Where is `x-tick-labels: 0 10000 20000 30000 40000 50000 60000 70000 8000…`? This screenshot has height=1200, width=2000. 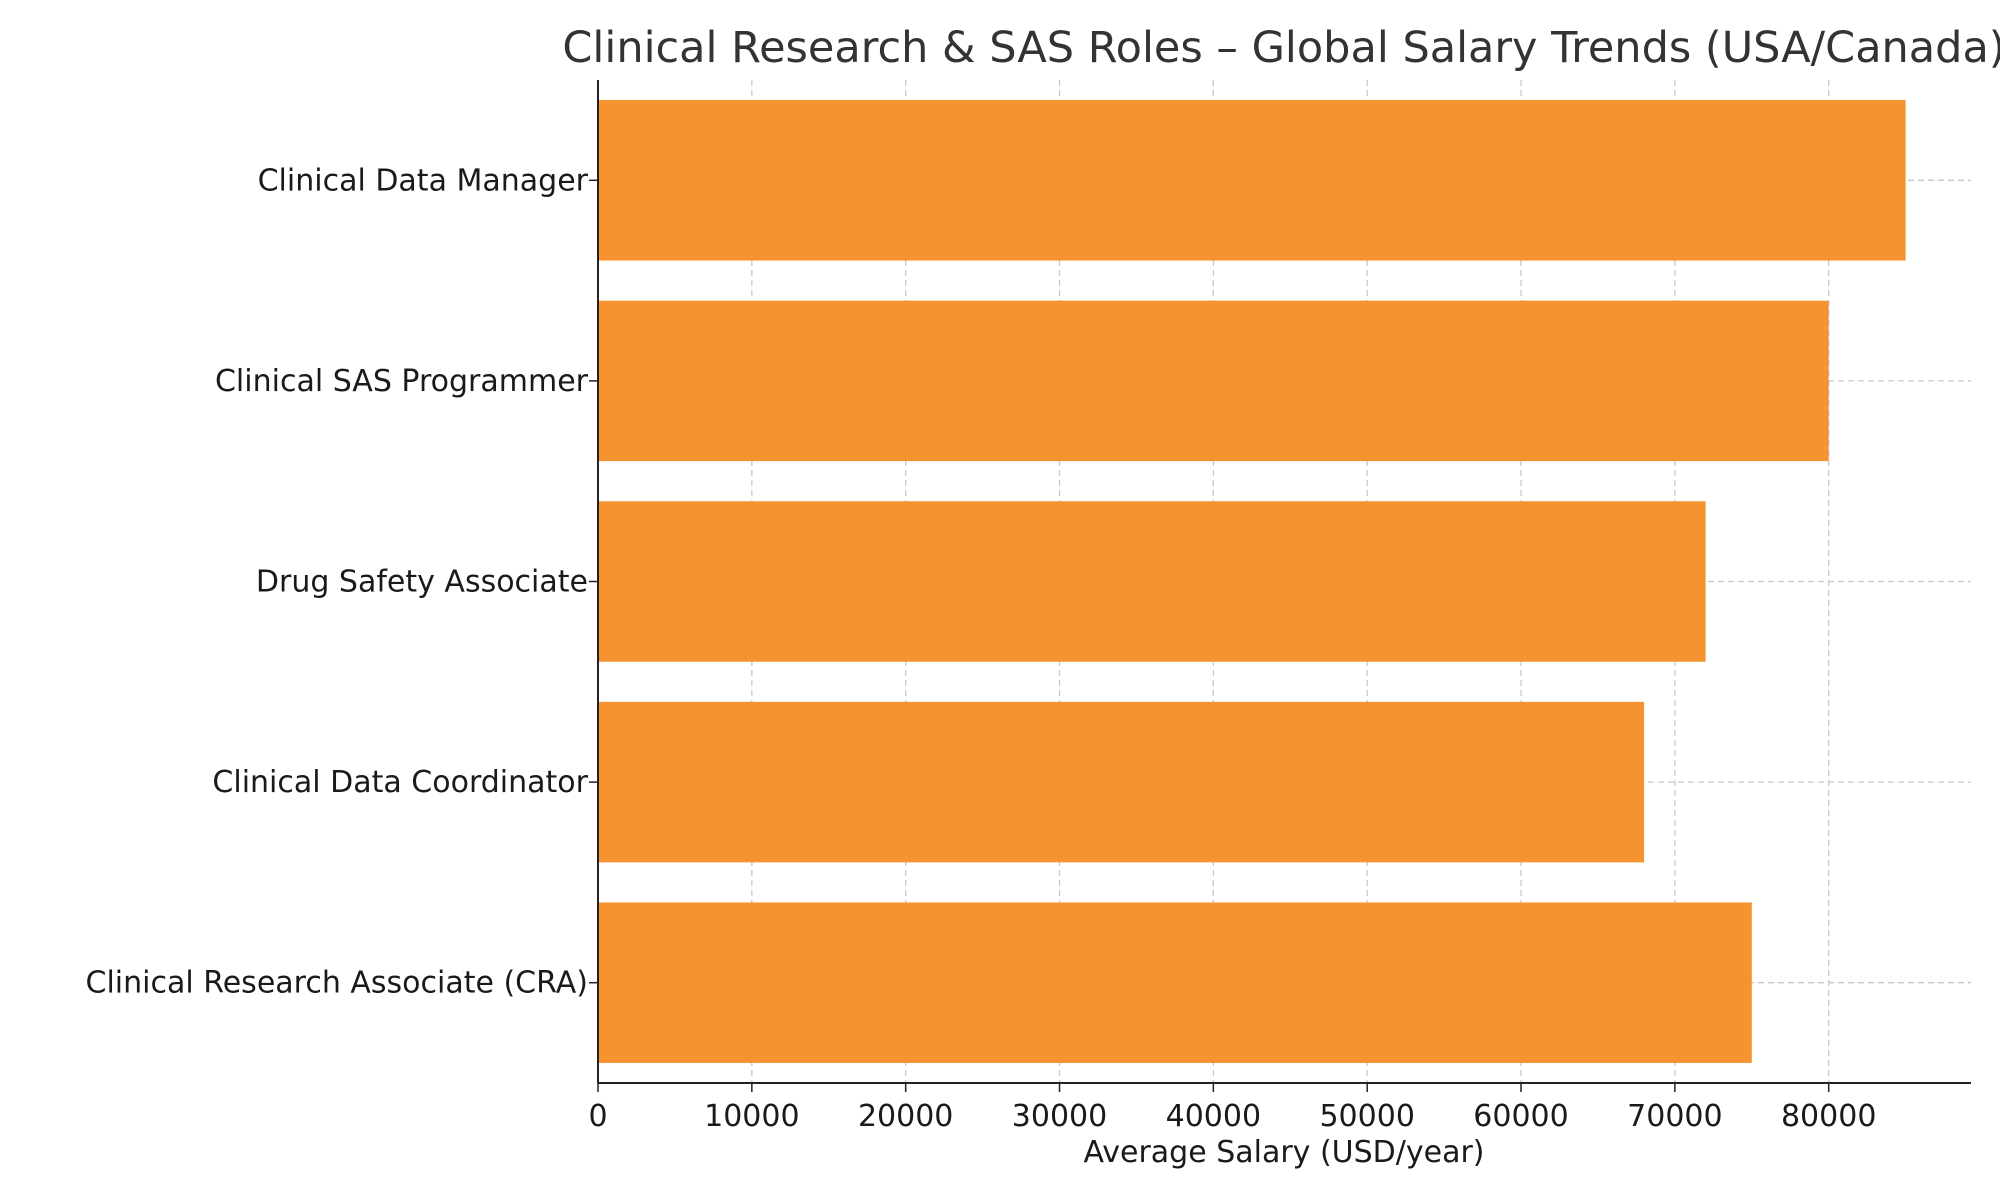
x-tick-labels: 0 10000 20000 30000 40000 50000 60000 70000 8000… is located at coordinates (1232, 1116).